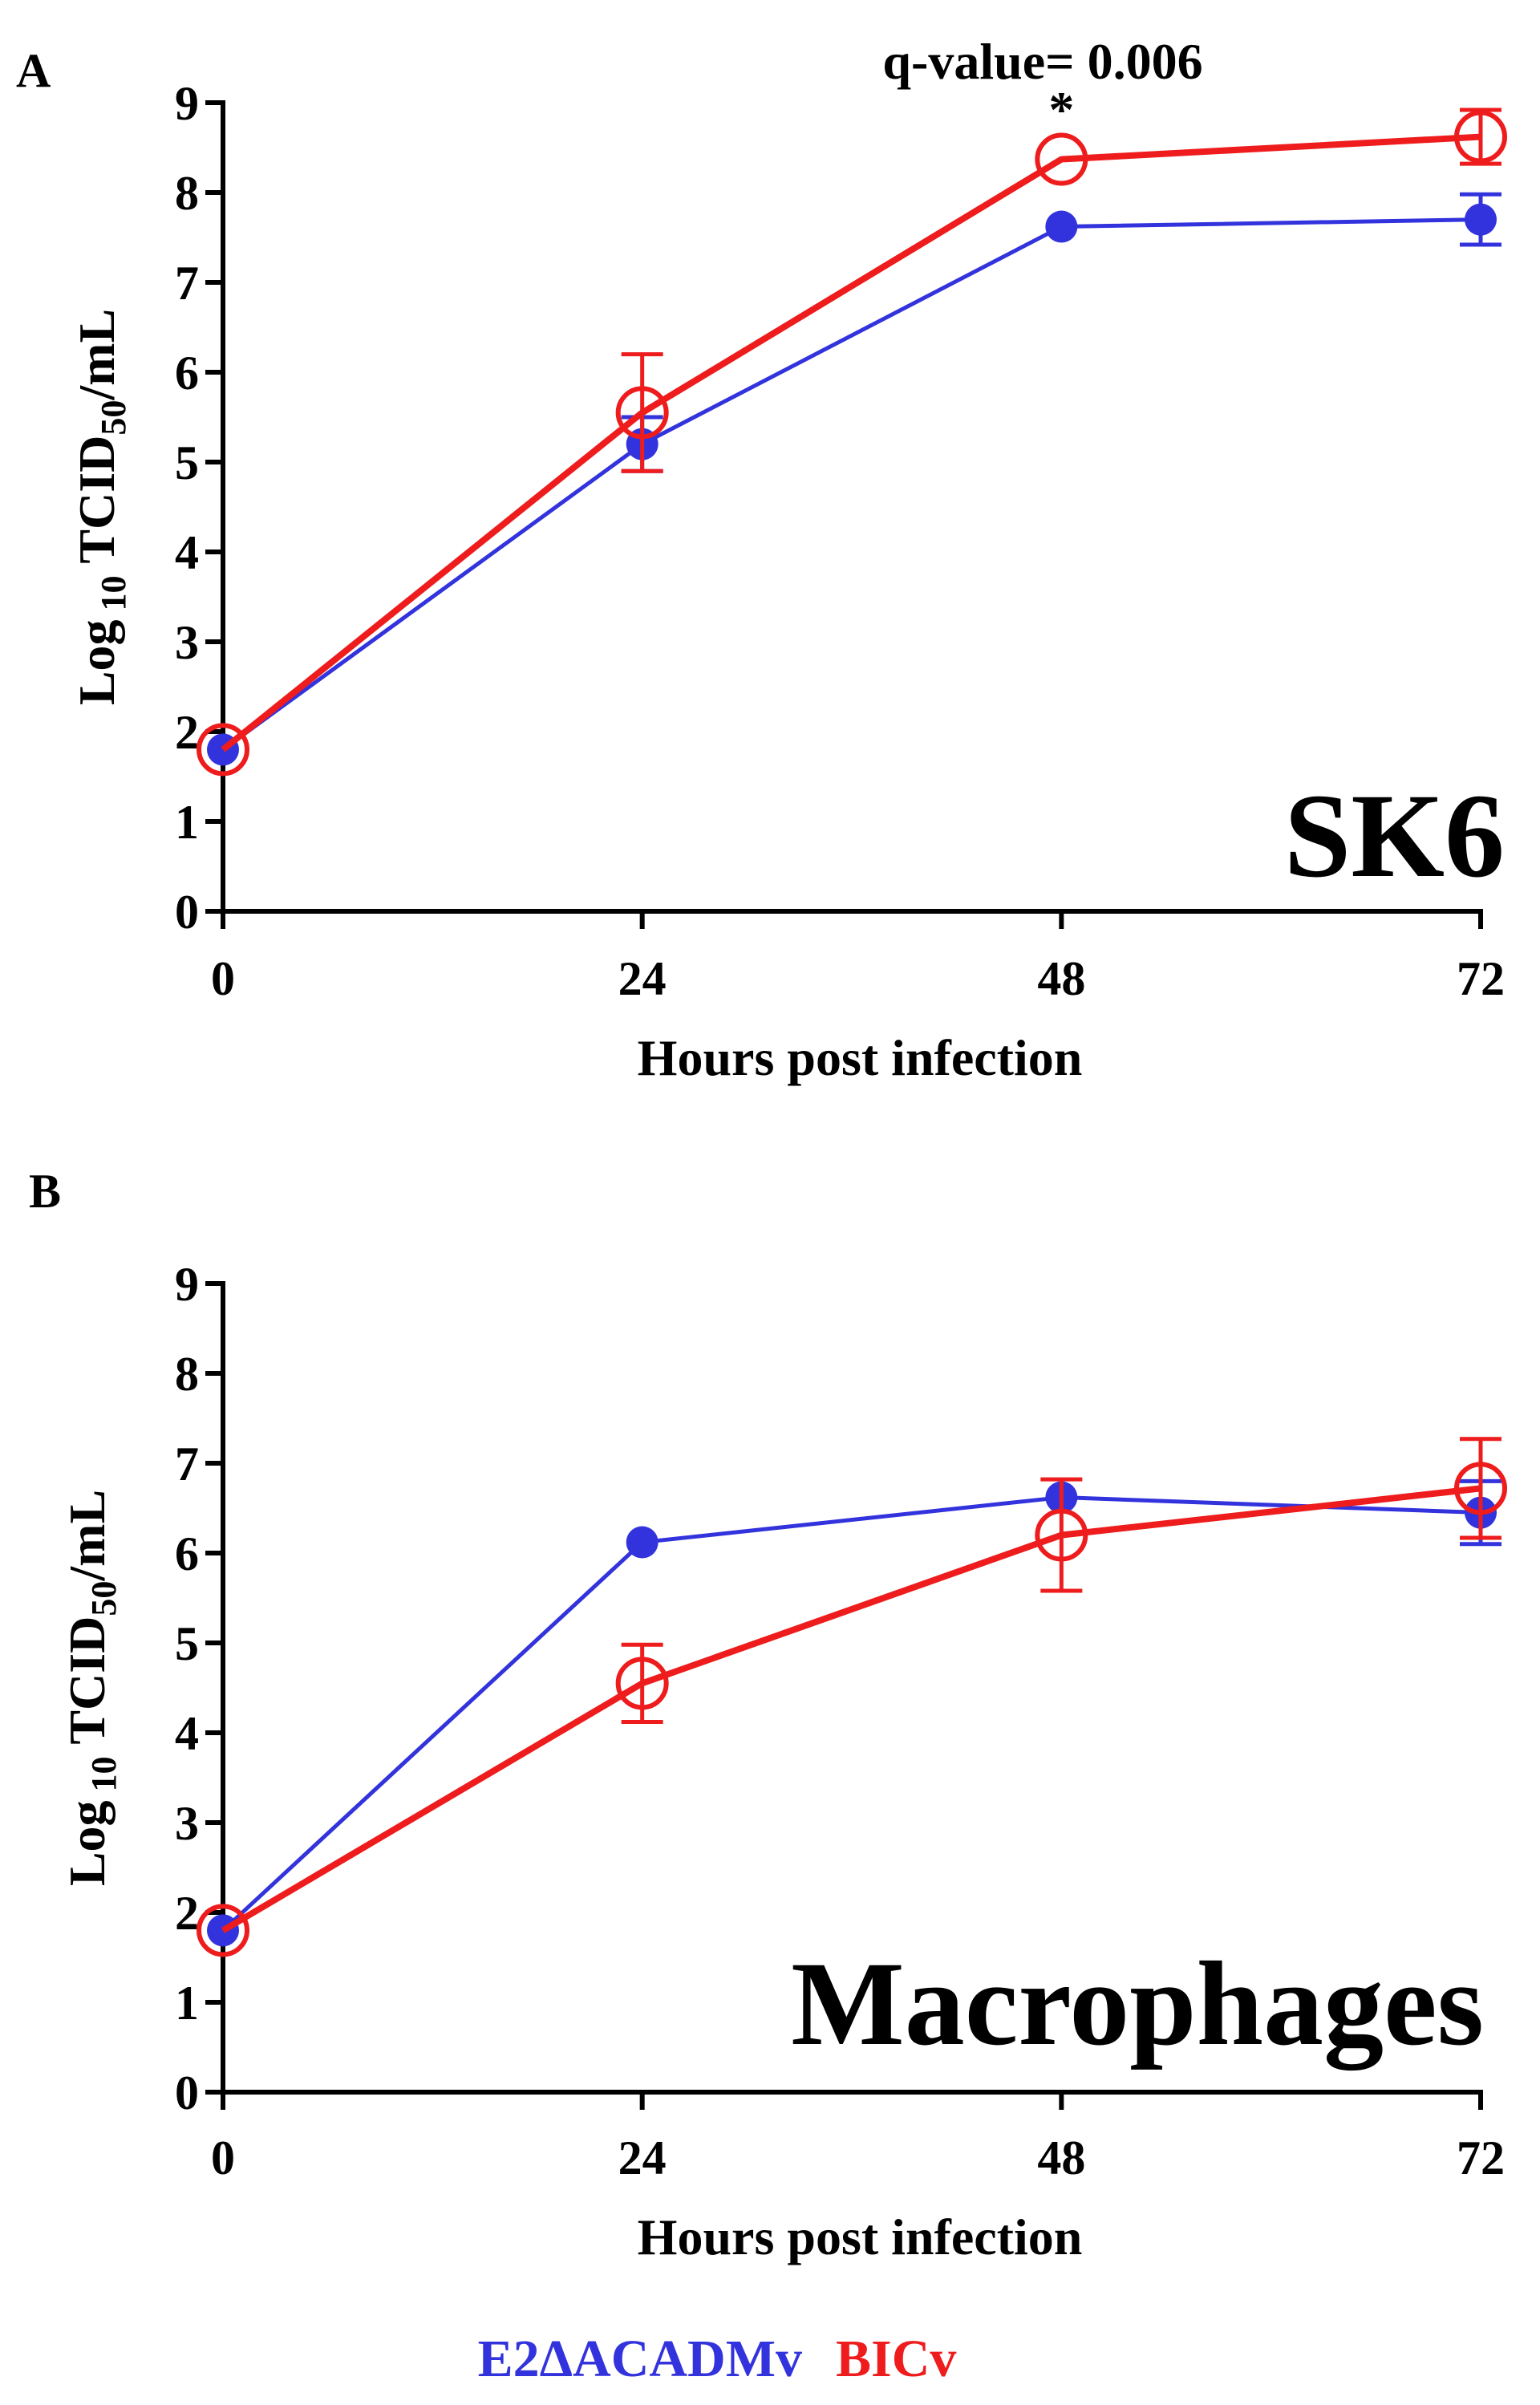 Image resolution: width=1540 pixels, height=2405 pixels. I want to click on panel-letter: A, so click(33, 70).